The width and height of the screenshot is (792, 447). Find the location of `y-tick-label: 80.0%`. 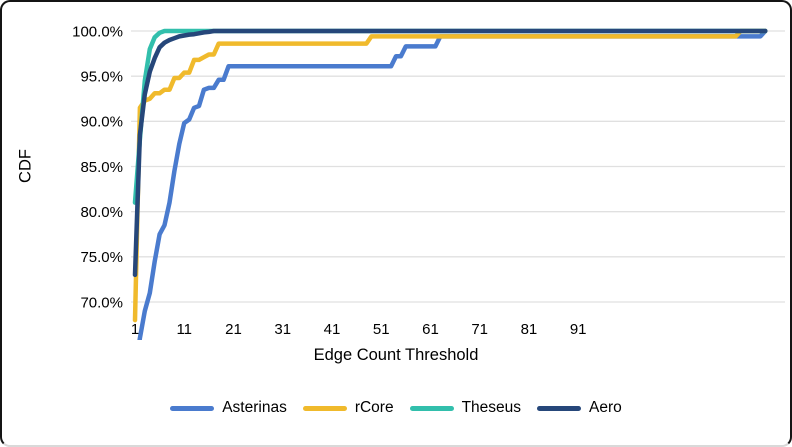

y-tick-label: 80.0% is located at coordinates (101, 212).